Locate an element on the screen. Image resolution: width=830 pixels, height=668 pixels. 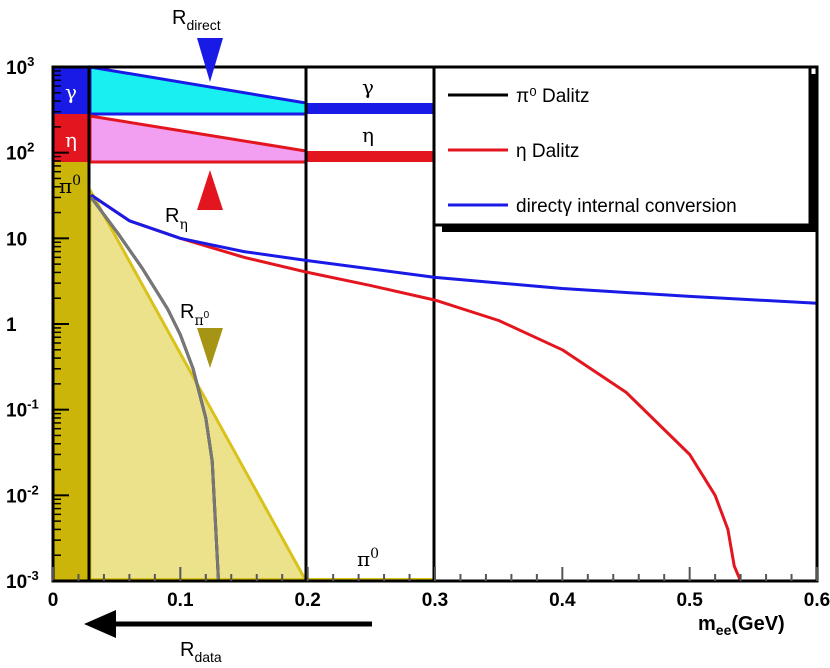
eta-region is located at coordinates (198, 139).